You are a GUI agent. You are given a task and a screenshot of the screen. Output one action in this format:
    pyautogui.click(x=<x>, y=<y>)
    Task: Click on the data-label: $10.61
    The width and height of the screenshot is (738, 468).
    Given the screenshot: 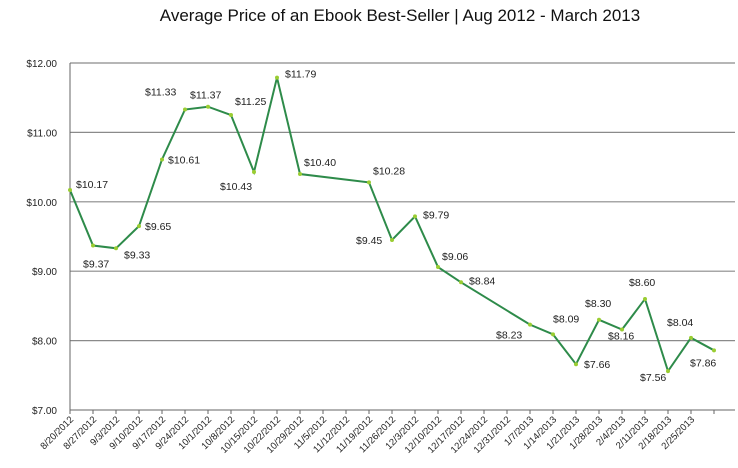 What is the action you would take?
    pyautogui.click(x=184, y=160)
    